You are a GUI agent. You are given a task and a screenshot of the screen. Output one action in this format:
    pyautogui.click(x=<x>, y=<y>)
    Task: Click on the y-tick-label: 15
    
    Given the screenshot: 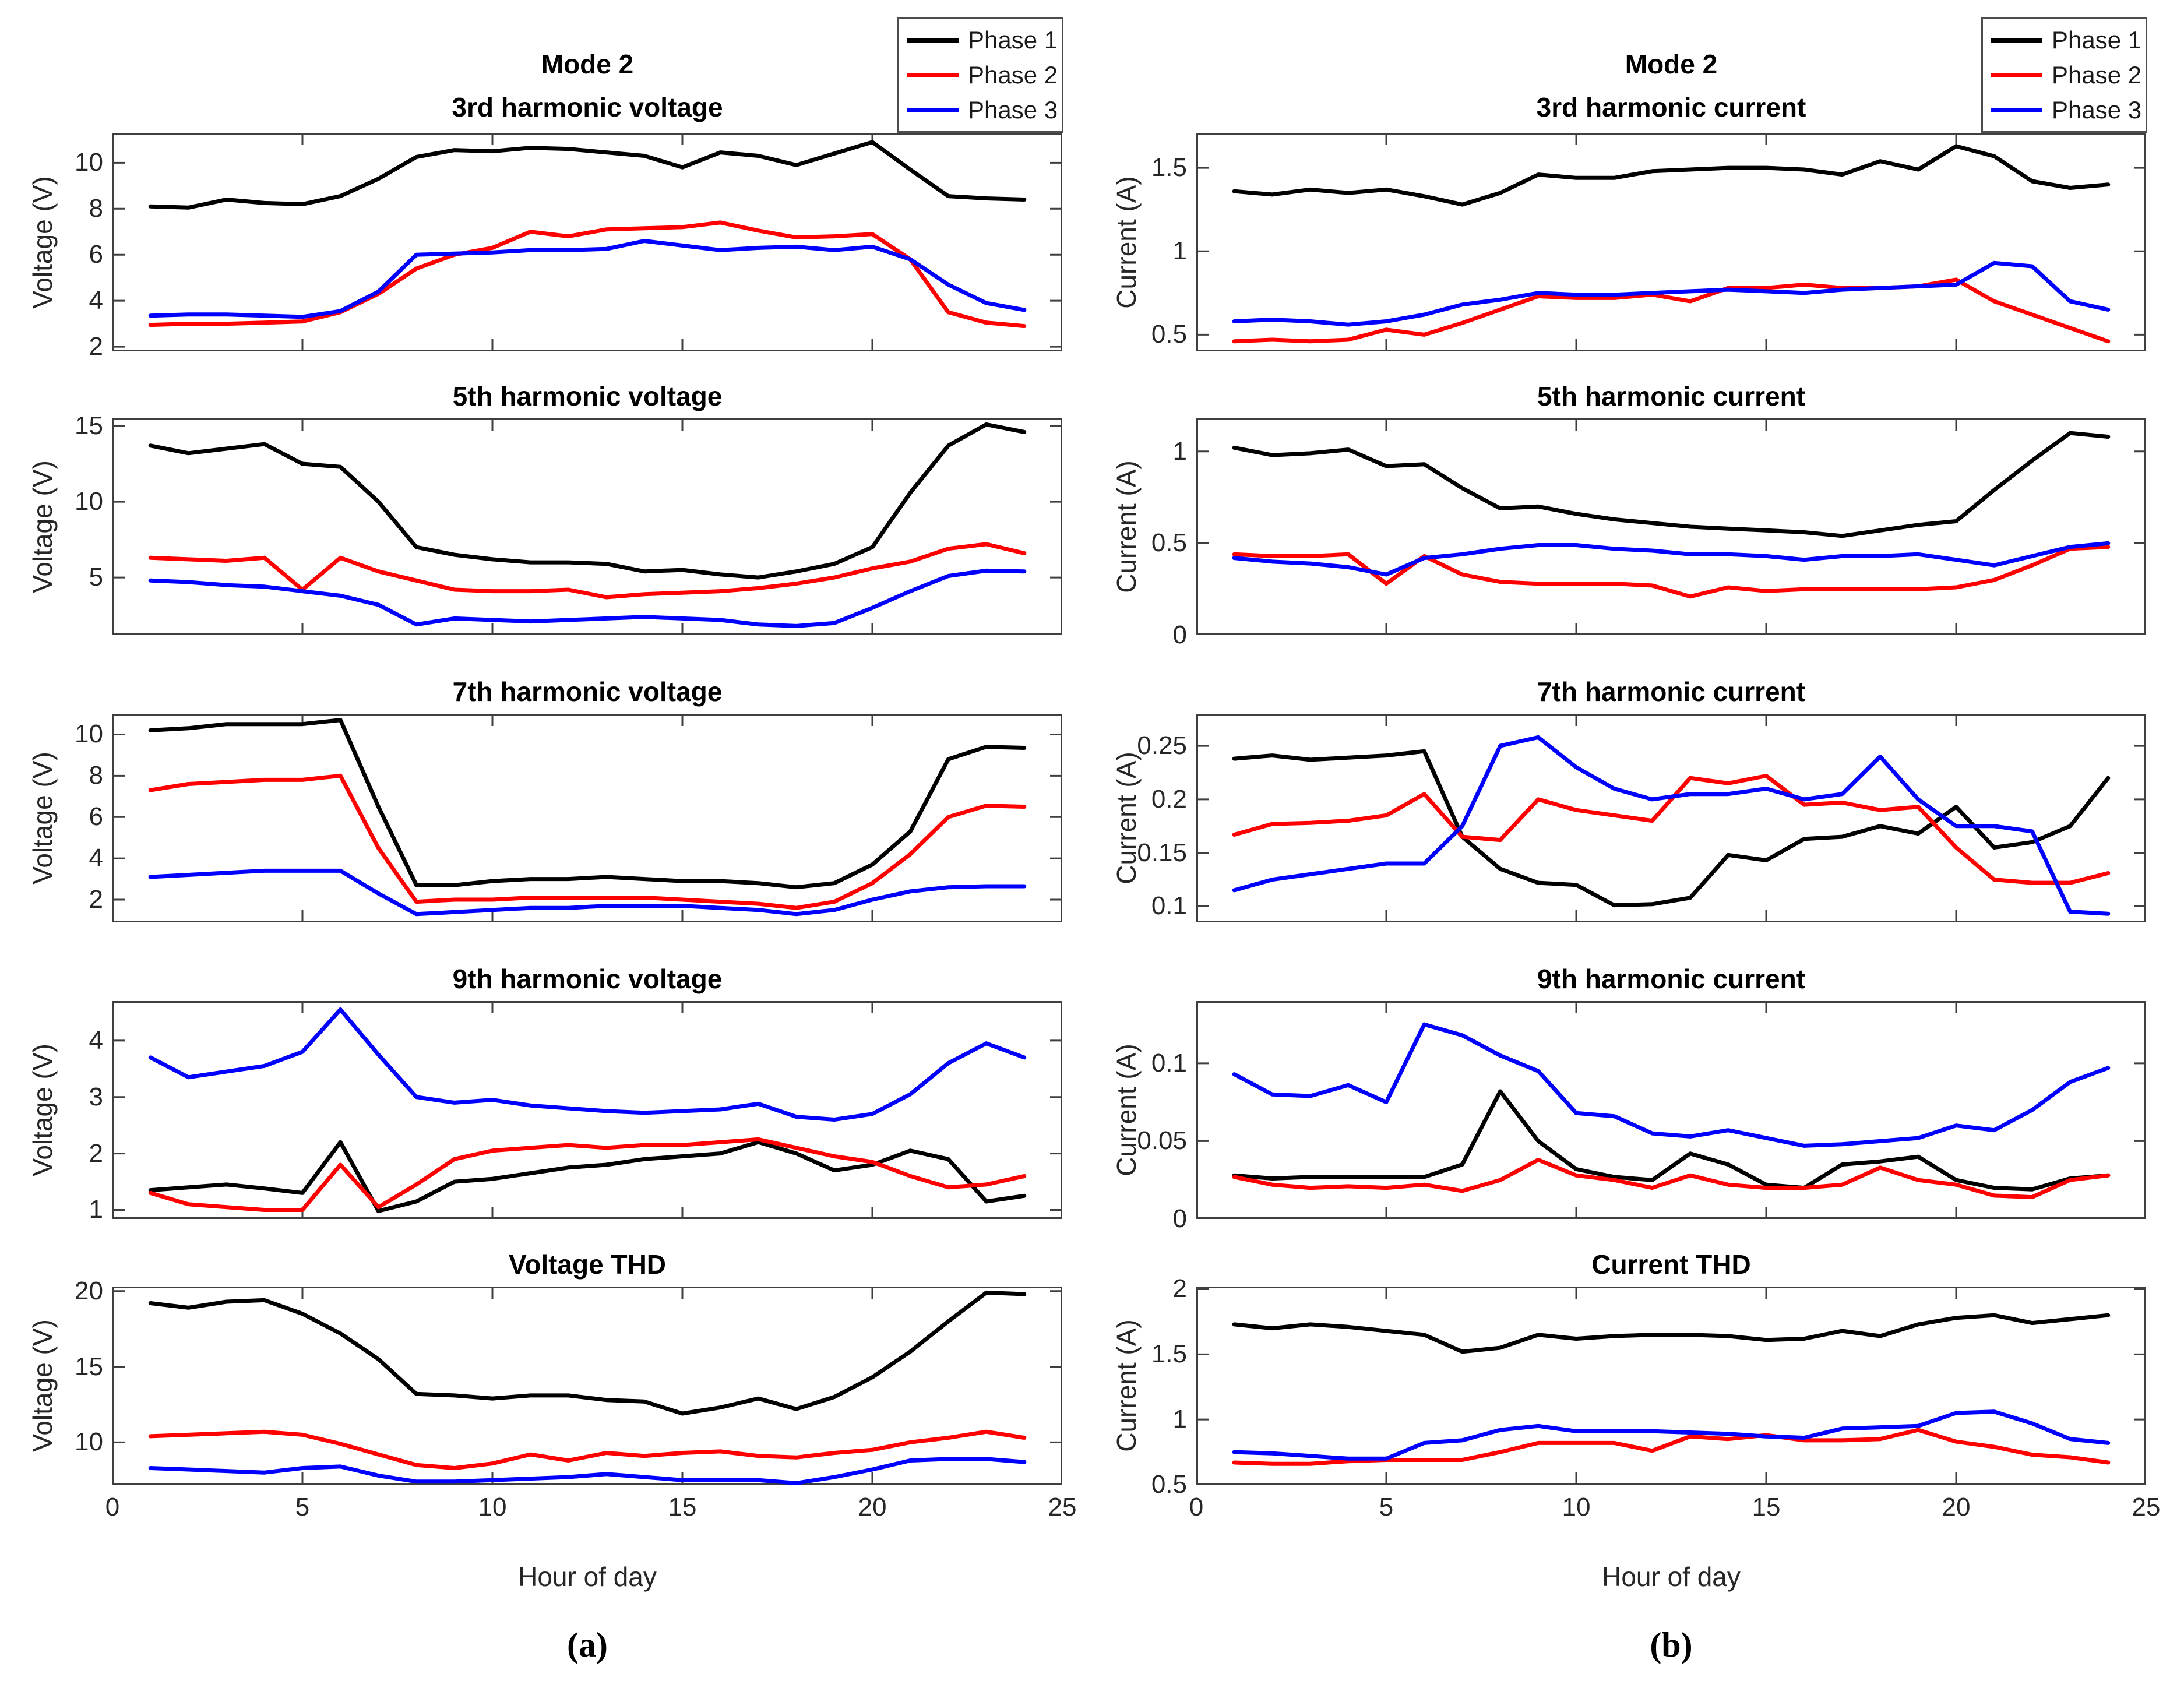 What is the action you would take?
    pyautogui.click(x=89, y=1366)
    